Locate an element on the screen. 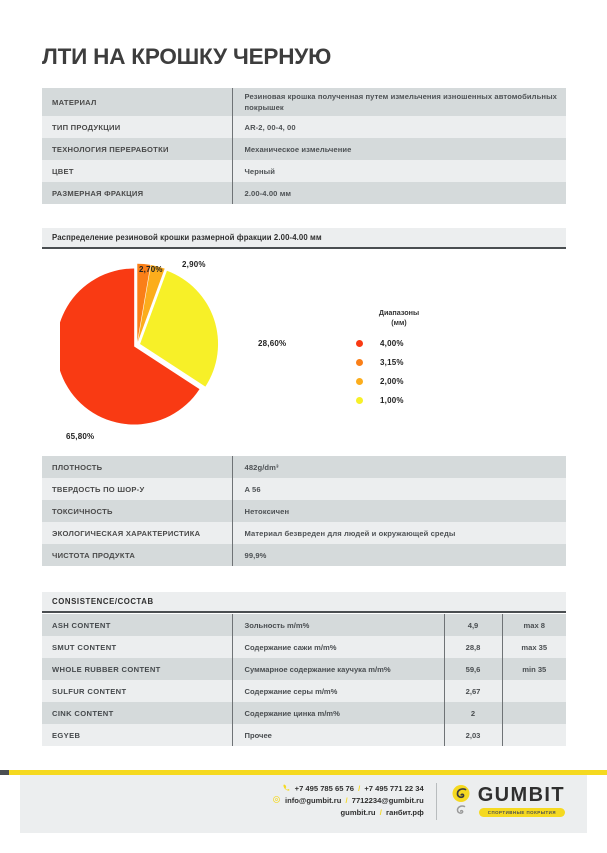 This screenshot has height=853, width=607. spec-label: ЭКОЛОГИЧЕСКАЯ ХАРАКТЕРИСТИКА is located at coordinates (137, 533).